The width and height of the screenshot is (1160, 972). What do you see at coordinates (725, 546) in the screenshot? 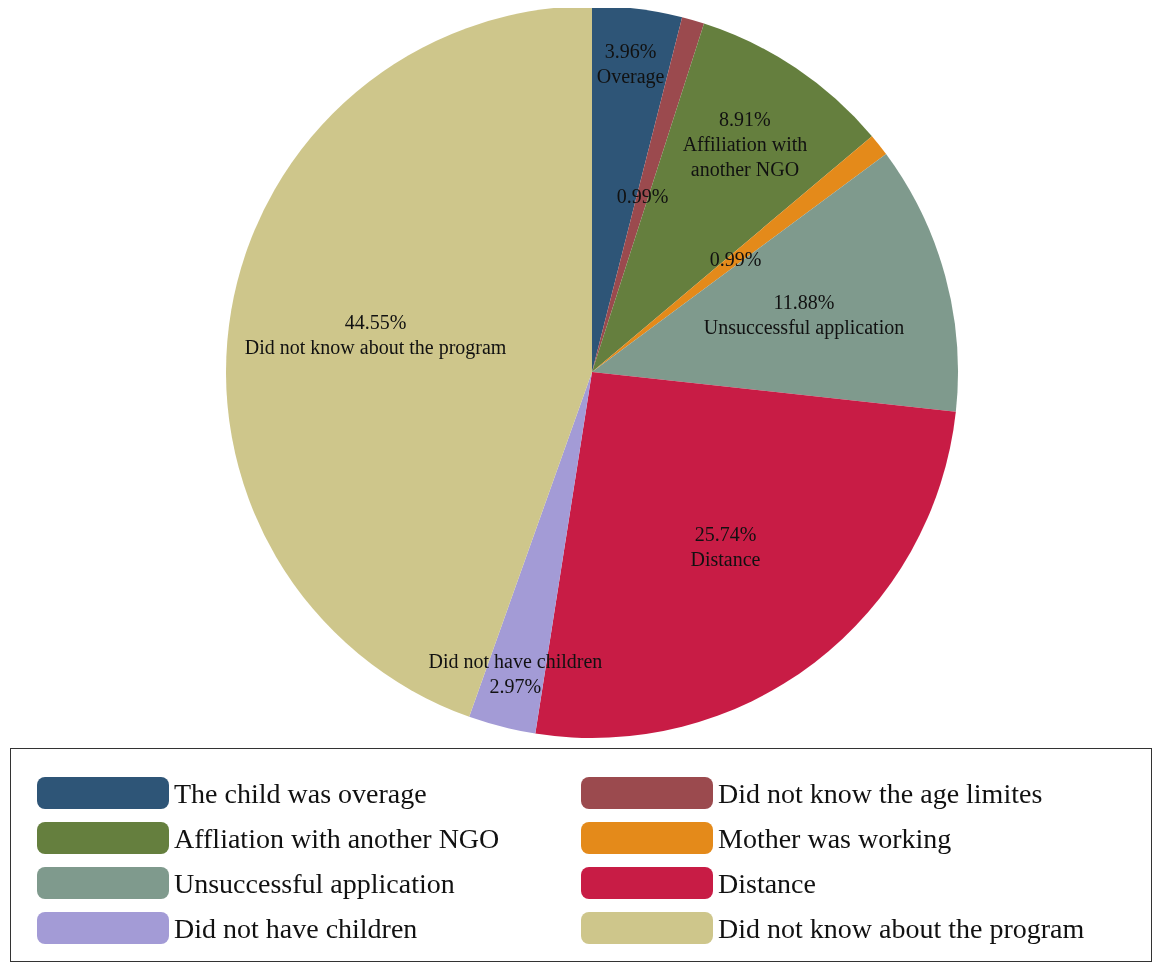
I see `data-label: 25.74% Distance` at bounding box center [725, 546].